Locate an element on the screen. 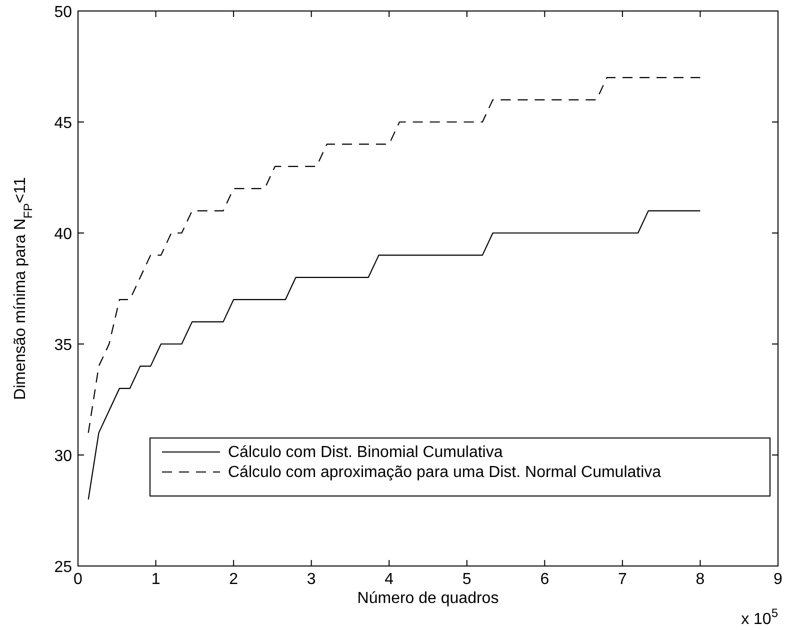  legend-label: Cálculo com Dist. Binomial Cumulativa is located at coordinates (365, 452).